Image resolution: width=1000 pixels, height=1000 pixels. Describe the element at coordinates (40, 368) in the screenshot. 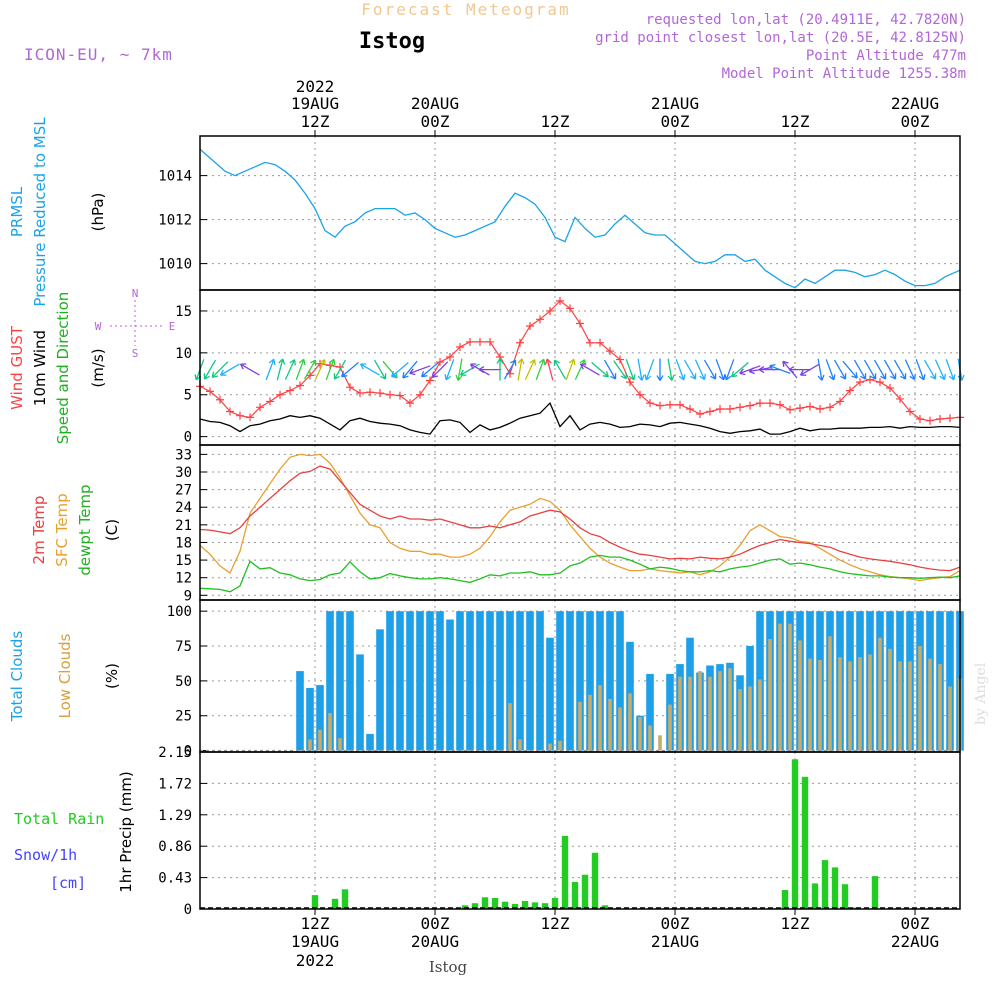

I see `wind-label: 10m Wind` at that location.